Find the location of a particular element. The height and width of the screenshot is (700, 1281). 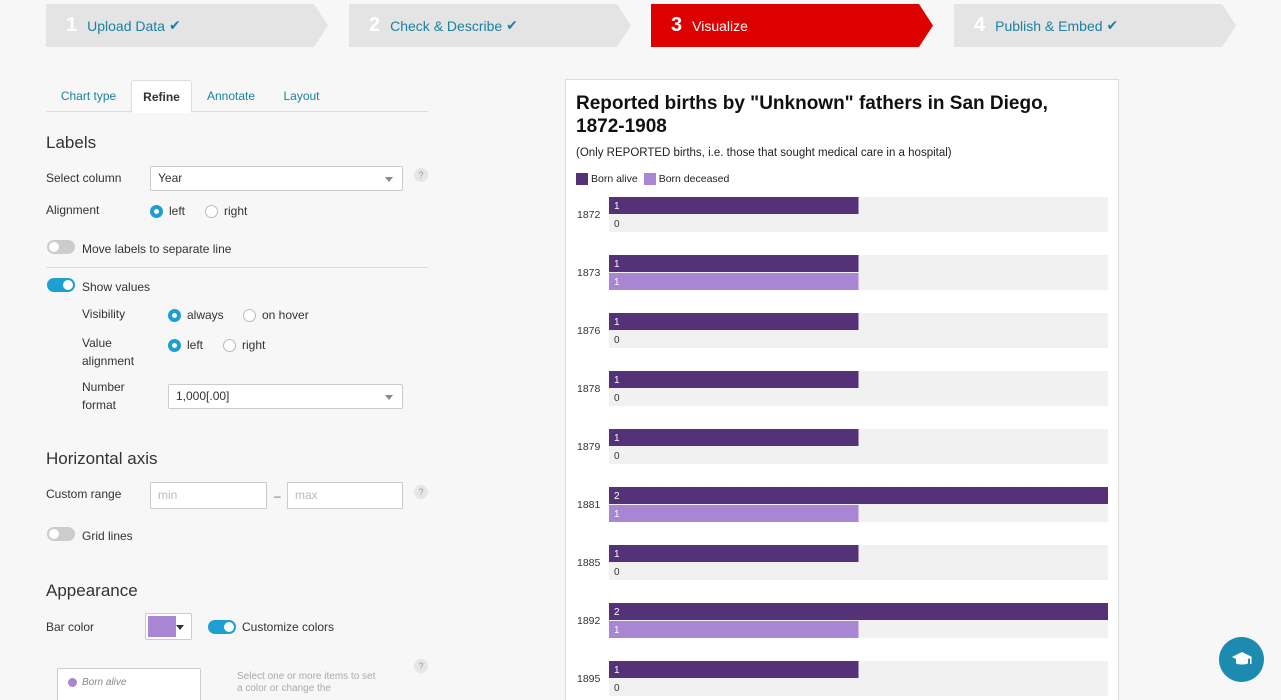

alignment-label: Alignment is located at coordinates (73, 210).